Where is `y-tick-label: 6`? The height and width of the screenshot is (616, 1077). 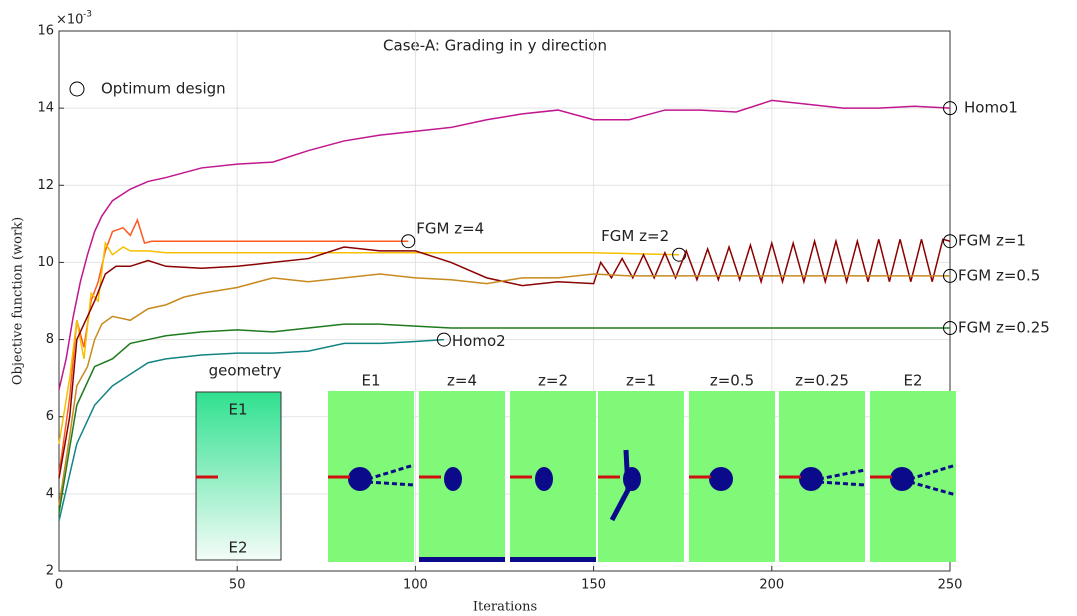
y-tick-label: 6 is located at coordinates (50, 416).